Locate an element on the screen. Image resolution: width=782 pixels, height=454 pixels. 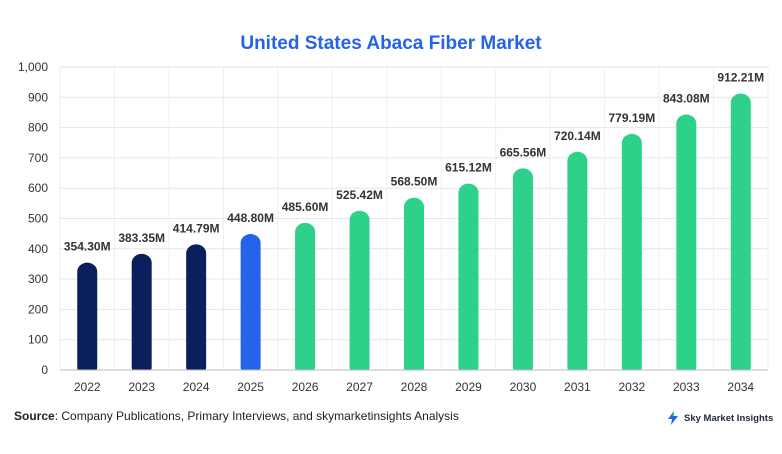
lightning-bolt-icon is located at coordinates (673, 418).